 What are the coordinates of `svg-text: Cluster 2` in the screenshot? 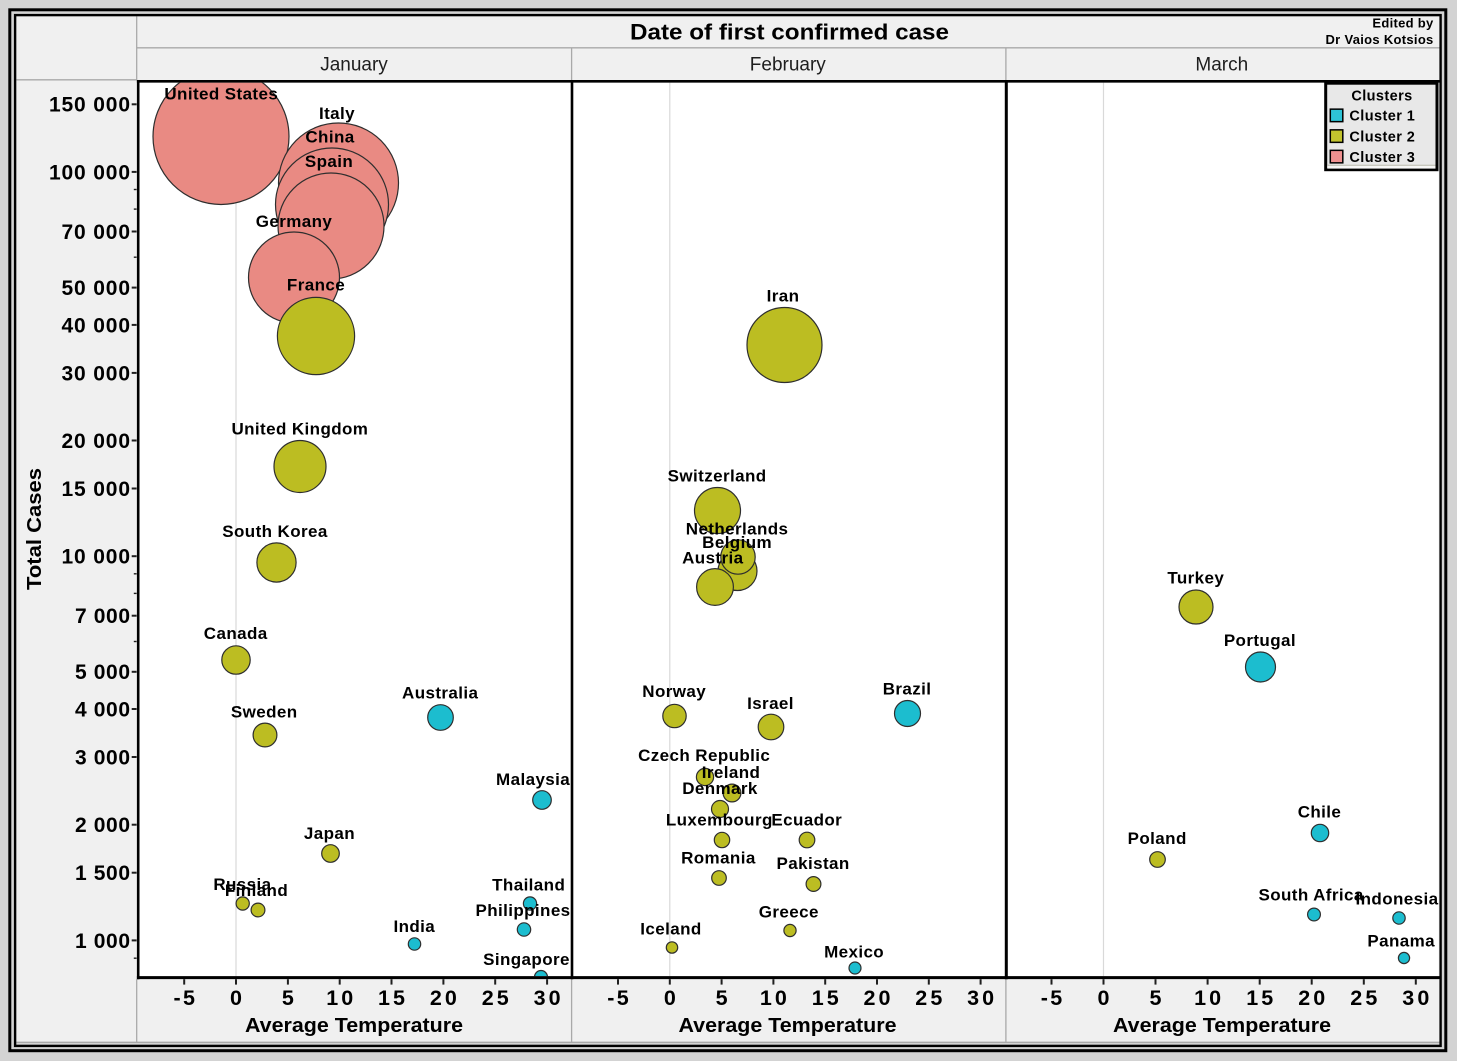 It's located at (1382, 137).